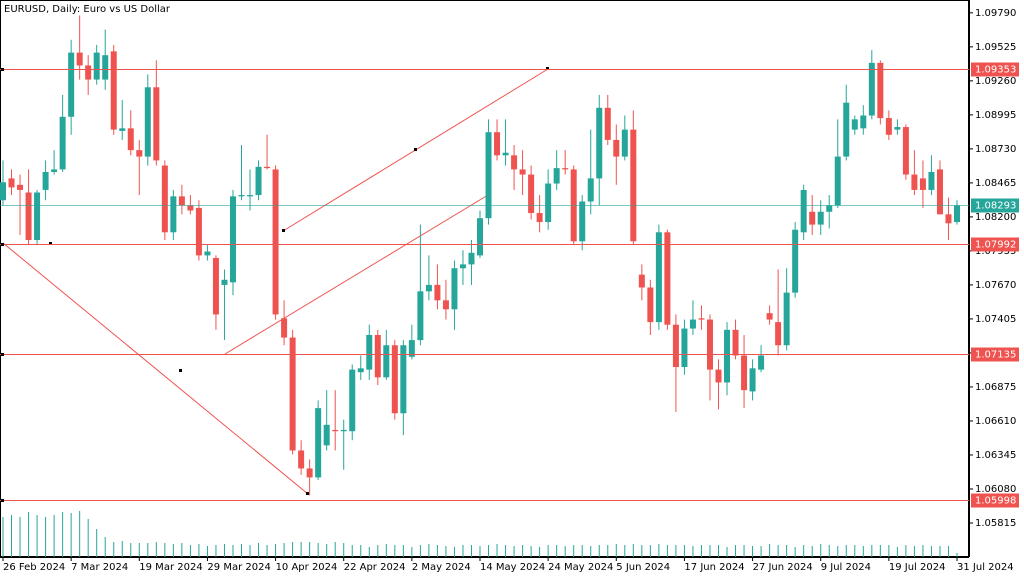 The height and width of the screenshot is (576, 1024). I want to click on x-tick-label: 9 Jul 2024, so click(846, 567).